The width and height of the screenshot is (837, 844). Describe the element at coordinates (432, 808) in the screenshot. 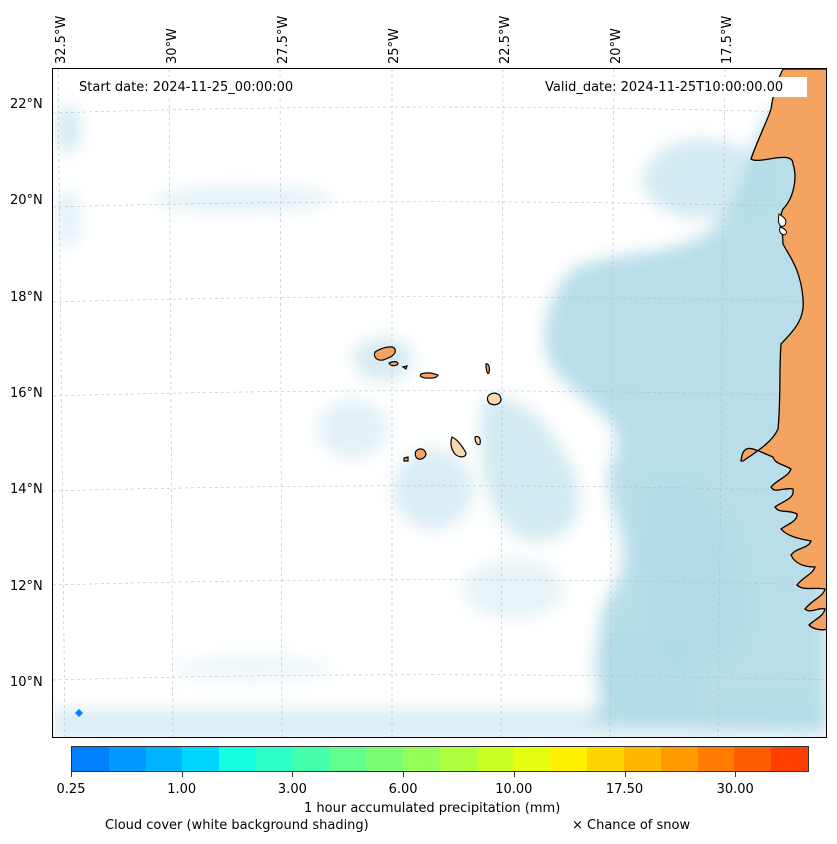

I see `colorbar-label: 1 hour accumulated precipitation (mm)` at that location.